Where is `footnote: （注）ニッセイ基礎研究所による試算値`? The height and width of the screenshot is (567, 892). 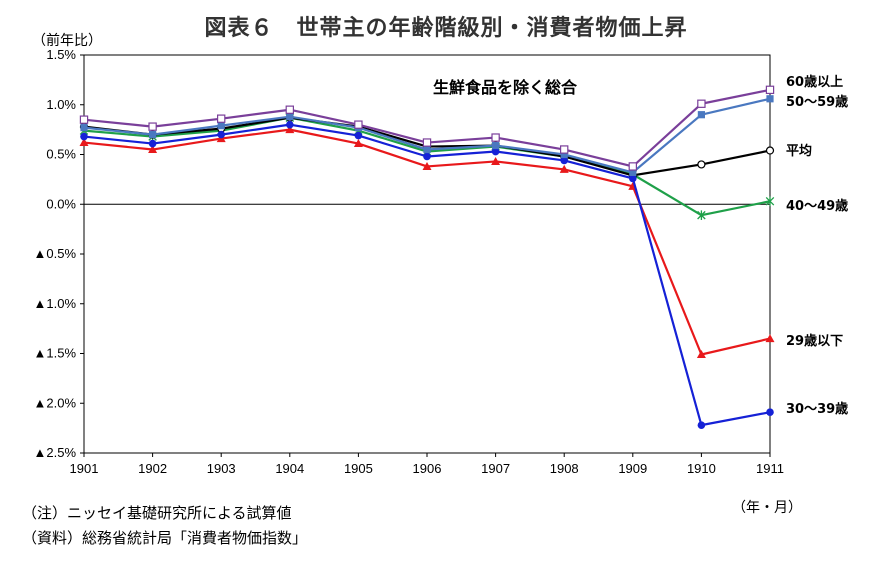
footnote: （注）ニッセイ基礎研究所による試算値 is located at coordinates (157, 513).